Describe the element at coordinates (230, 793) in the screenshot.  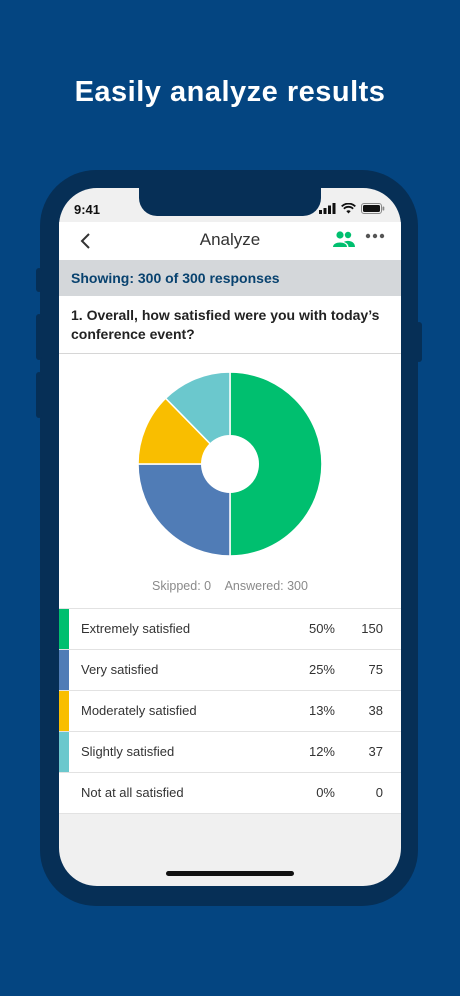
I see `answer-row: Not at all satisfied 0% 0` at that location.